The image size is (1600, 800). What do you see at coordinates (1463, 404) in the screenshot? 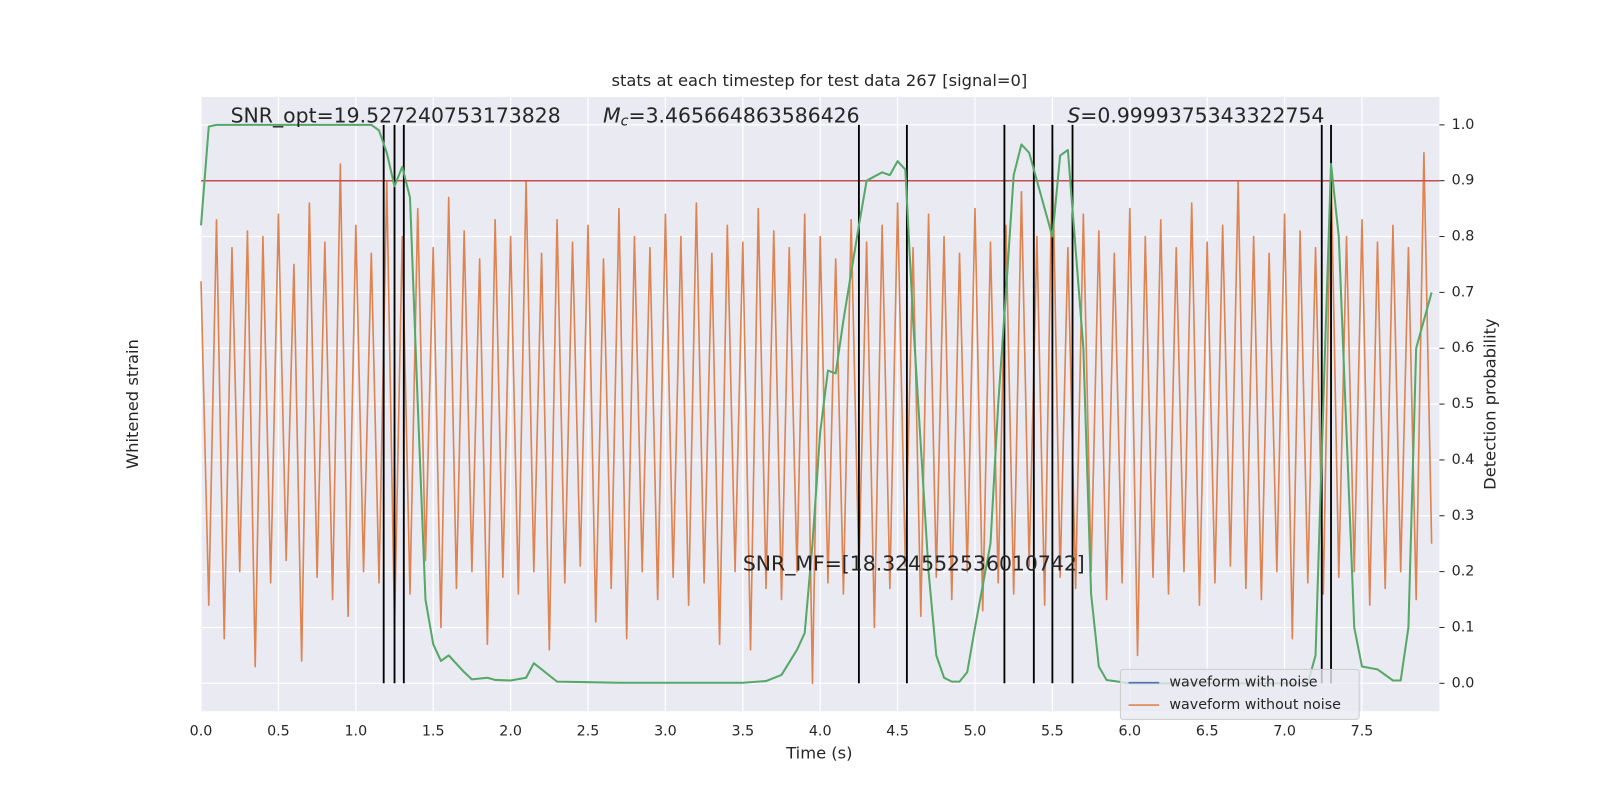
I see `y2-tick-label: 0.5` at bounding box center [1463, 404].